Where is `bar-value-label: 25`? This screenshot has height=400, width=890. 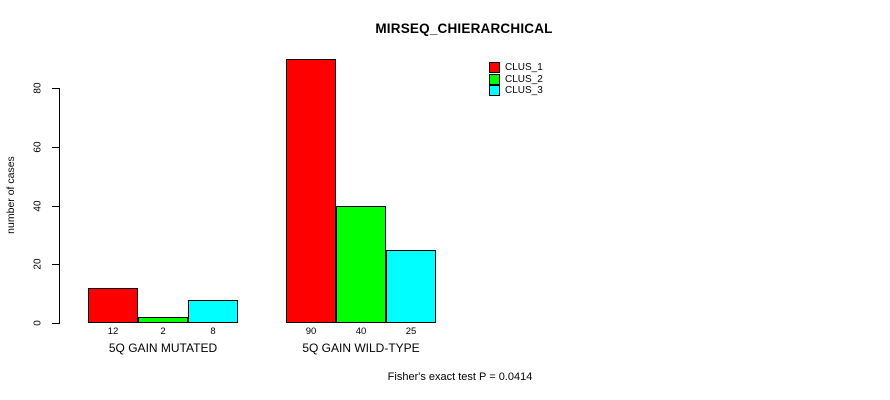 bar-value-label: 25 is located at coordinates (411, 331).